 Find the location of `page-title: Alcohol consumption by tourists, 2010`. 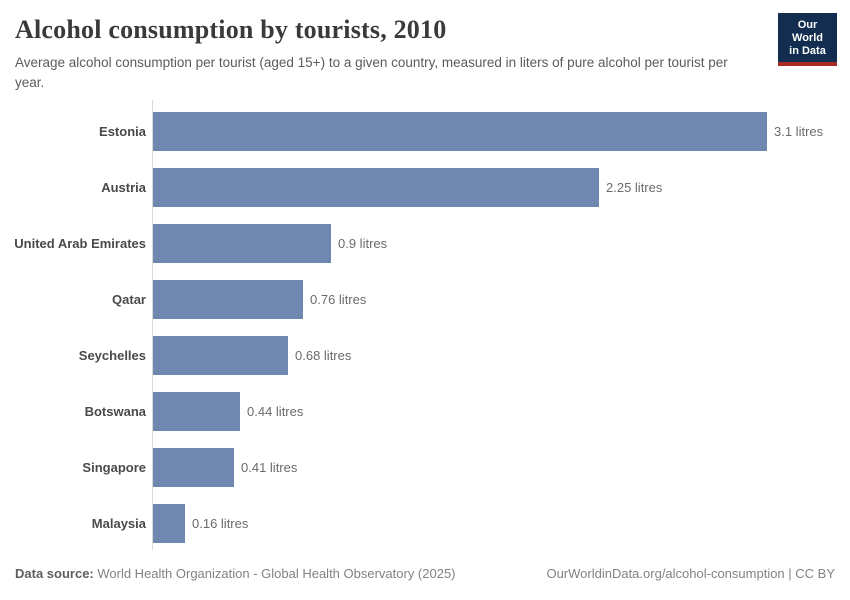

page-title: Alcohol consumption by tourists, 2010 is located at coordinates (231, 29).